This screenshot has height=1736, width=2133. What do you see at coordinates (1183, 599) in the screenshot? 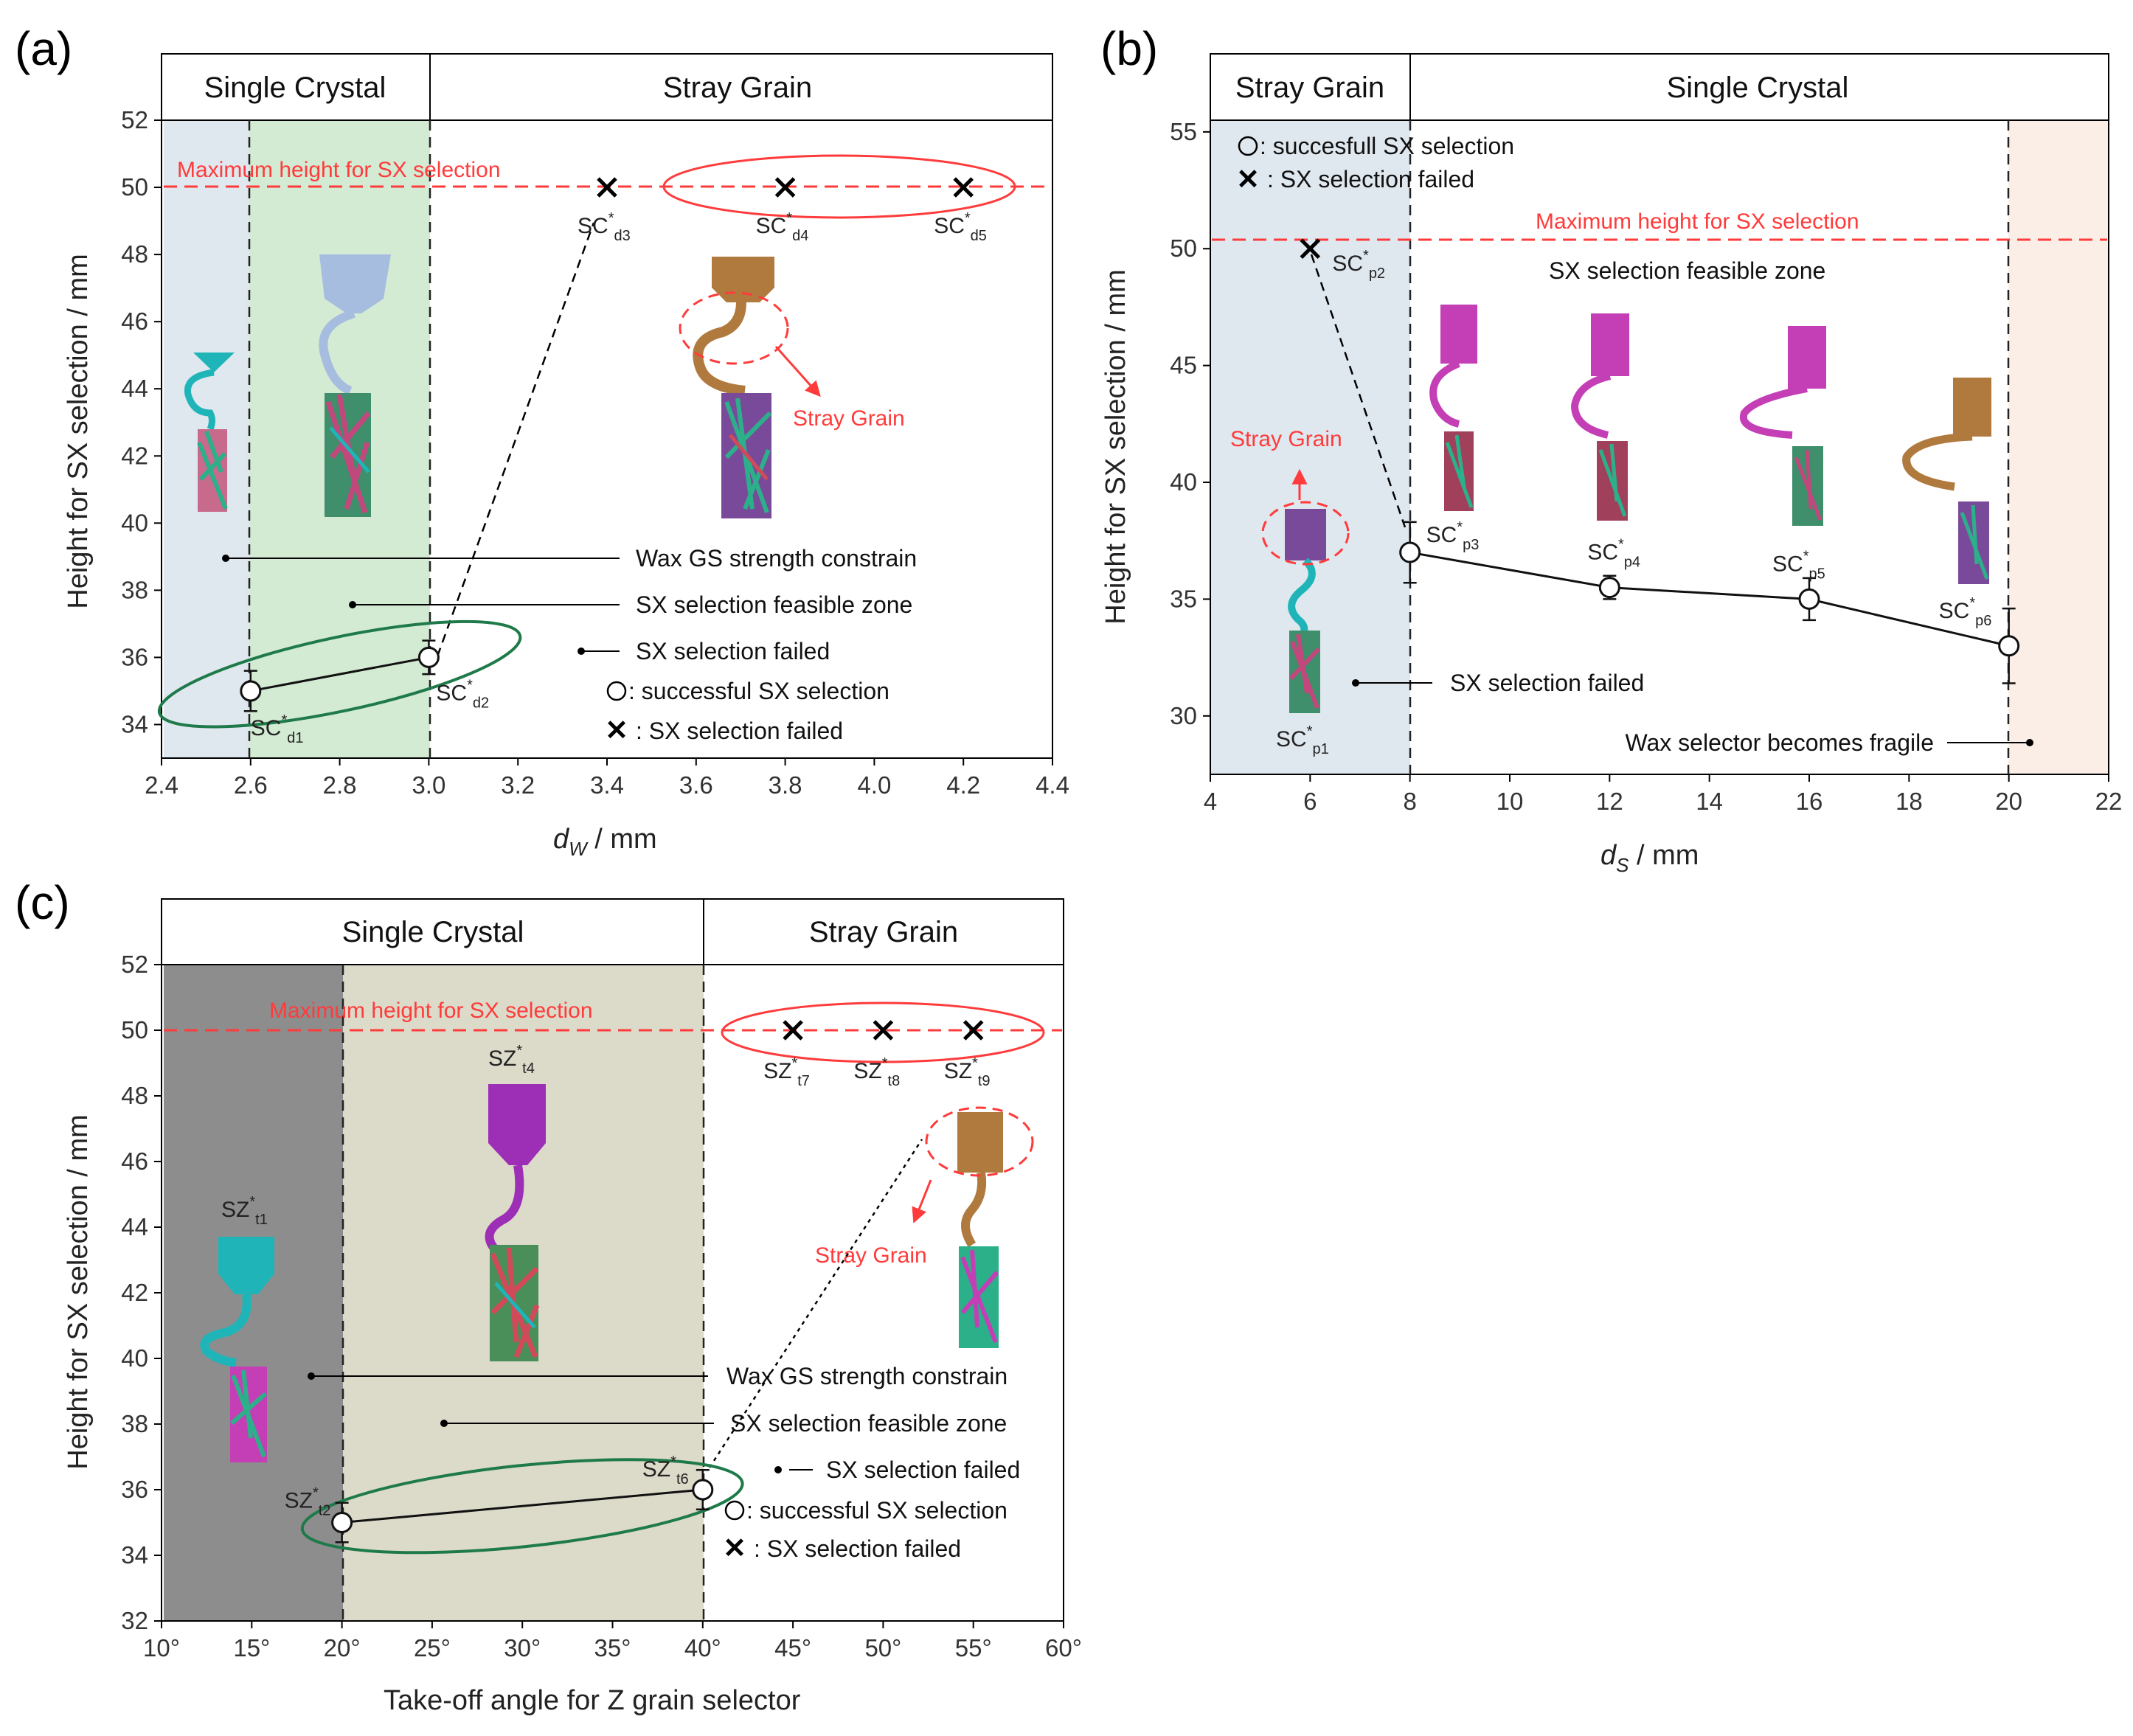
I see `y-tick-label: 35` at bounding box center [1183, 599].